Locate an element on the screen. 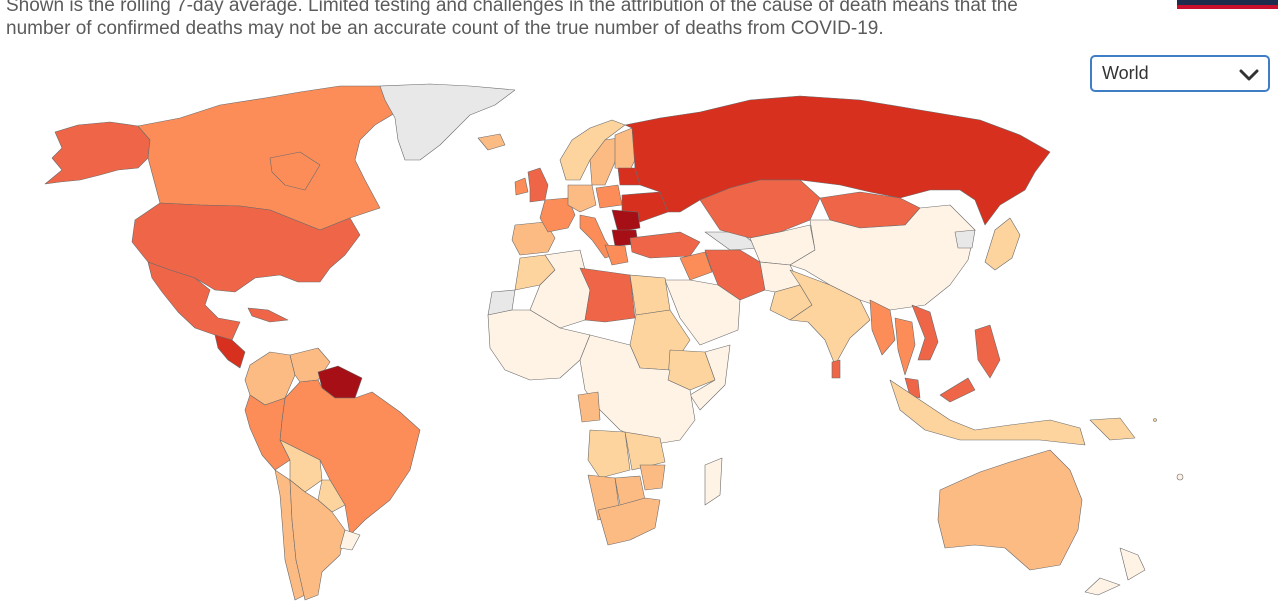  country-uruguay is located at coordinates (350, 540).